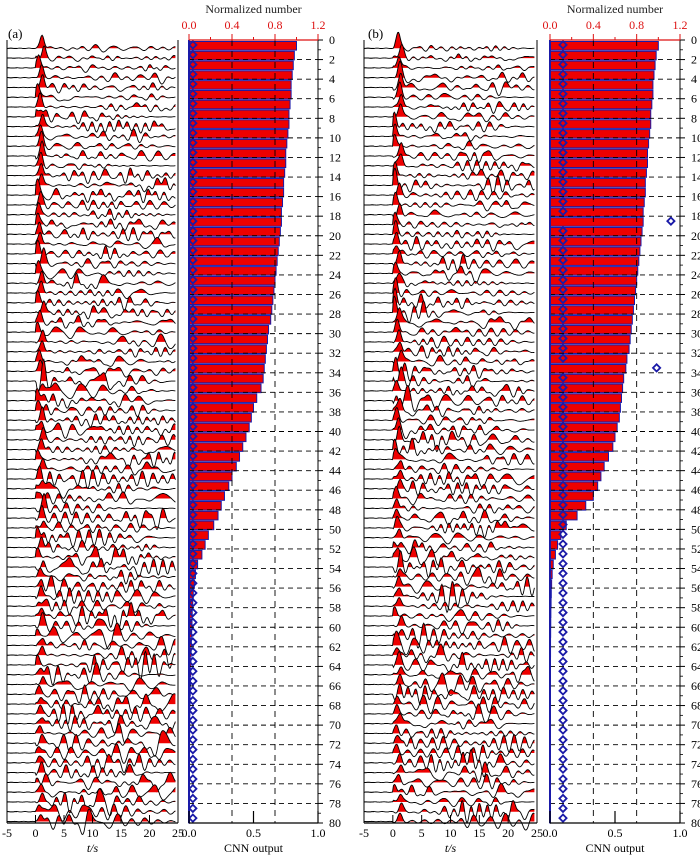  What do you see at coordinates (695, 373) in the screenshot?
I see `y-tick-label: 34` at bounding box center [695, 373].